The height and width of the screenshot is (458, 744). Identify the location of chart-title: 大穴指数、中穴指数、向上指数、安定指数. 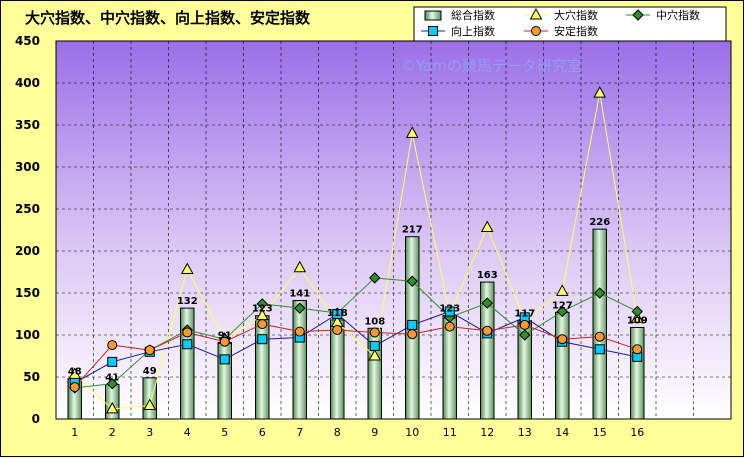
(168, 18).